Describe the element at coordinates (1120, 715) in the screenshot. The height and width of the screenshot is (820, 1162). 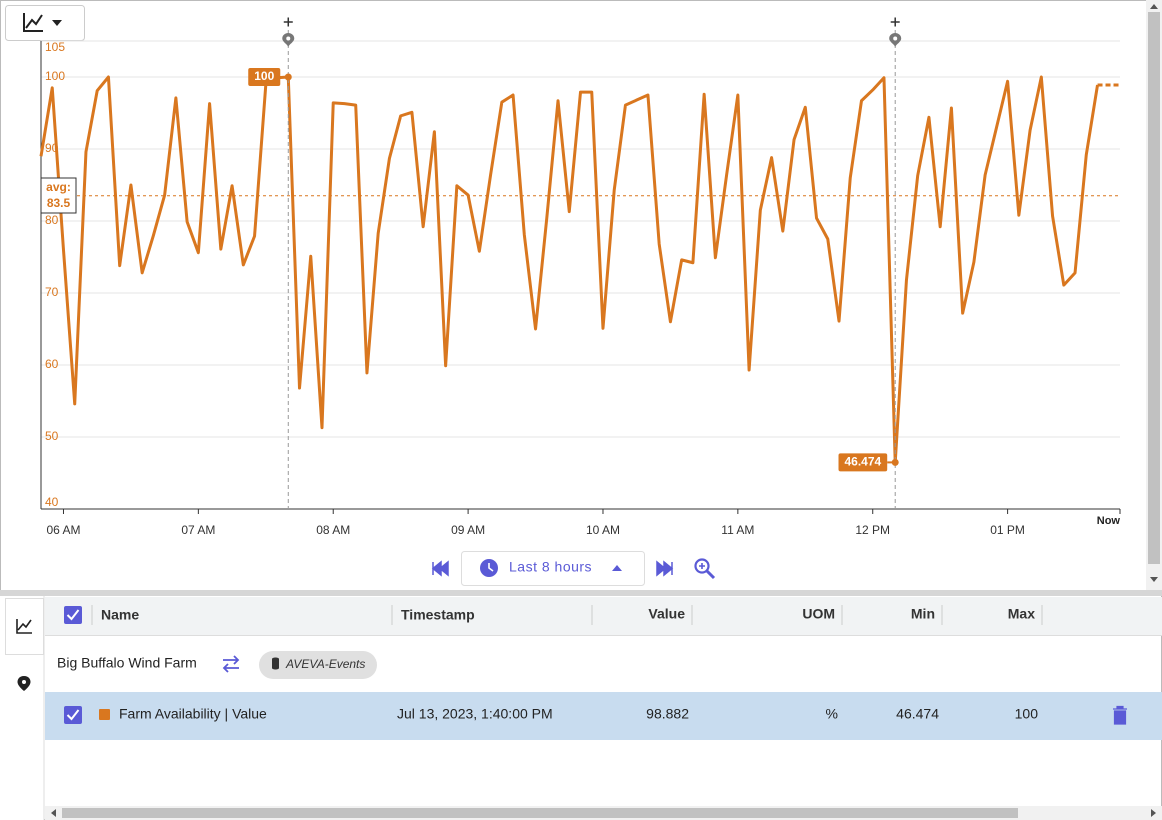
I see `delete-button` at that location.